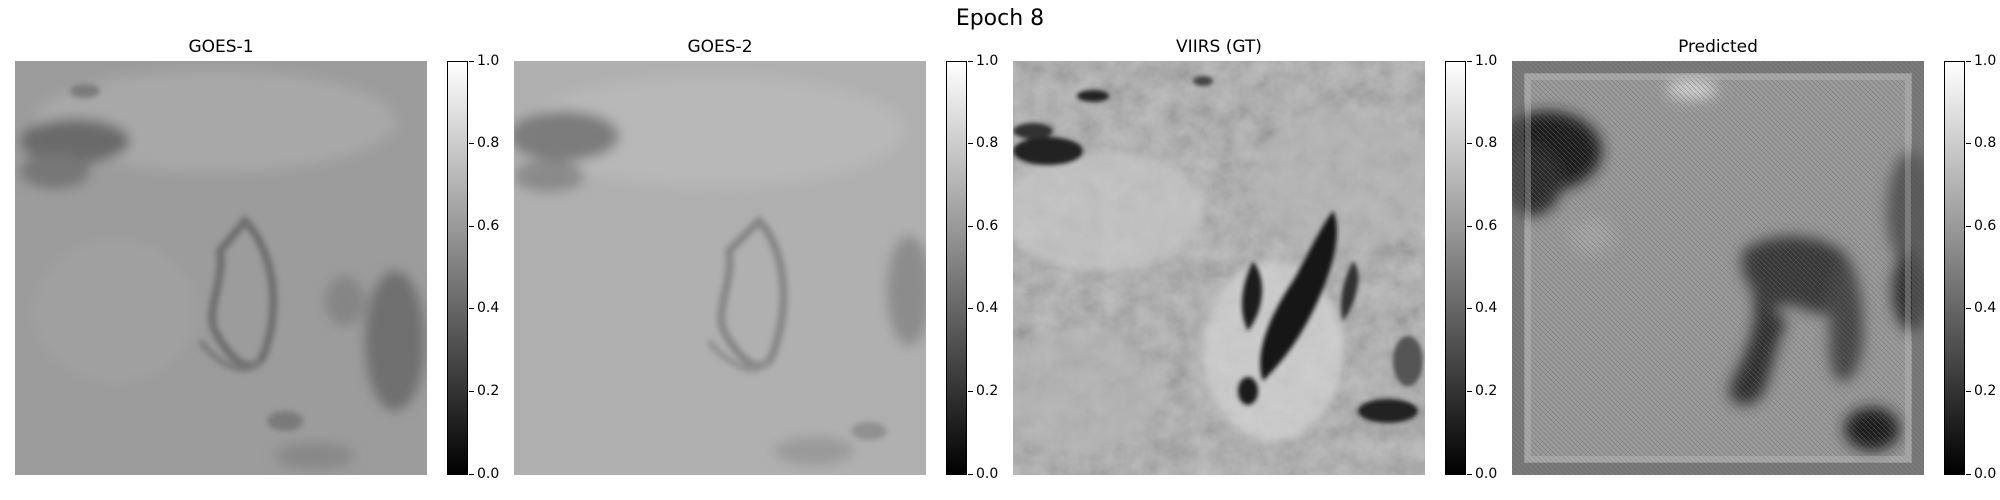 The height and width of the screenshot is (500, 2000). Describe the element at coordinates (1000, 18) in the screenshot. I see `figure-title: Epoch 8` at that location.